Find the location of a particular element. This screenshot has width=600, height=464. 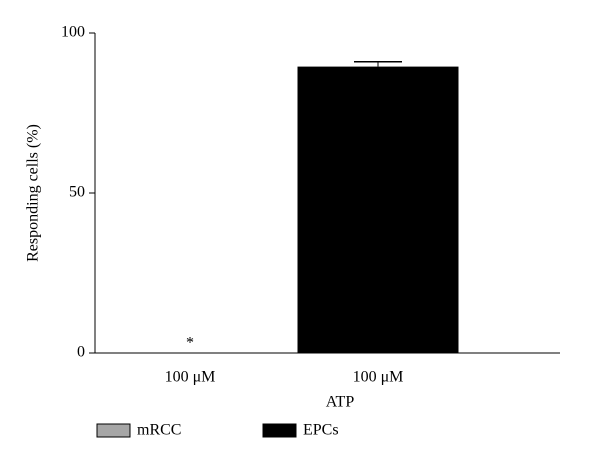

legend-label: mRCC is located at coordinates (159, 430).